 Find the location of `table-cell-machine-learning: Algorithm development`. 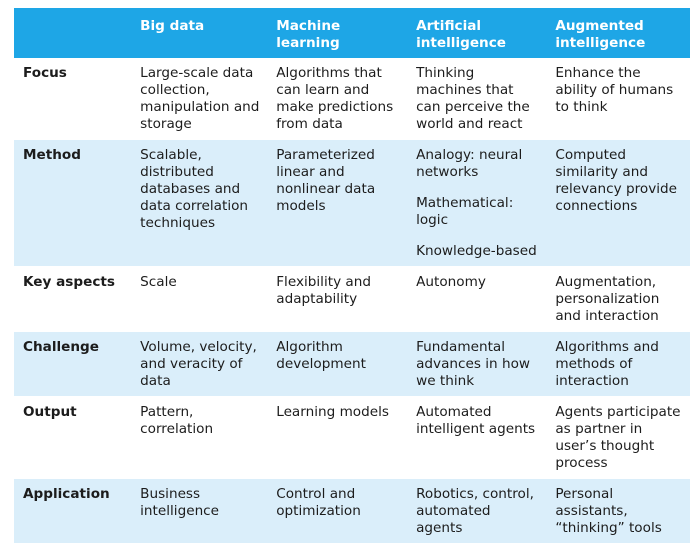

table-cell-machine-learning: Algorithm development is located at coordinates (338, 364).